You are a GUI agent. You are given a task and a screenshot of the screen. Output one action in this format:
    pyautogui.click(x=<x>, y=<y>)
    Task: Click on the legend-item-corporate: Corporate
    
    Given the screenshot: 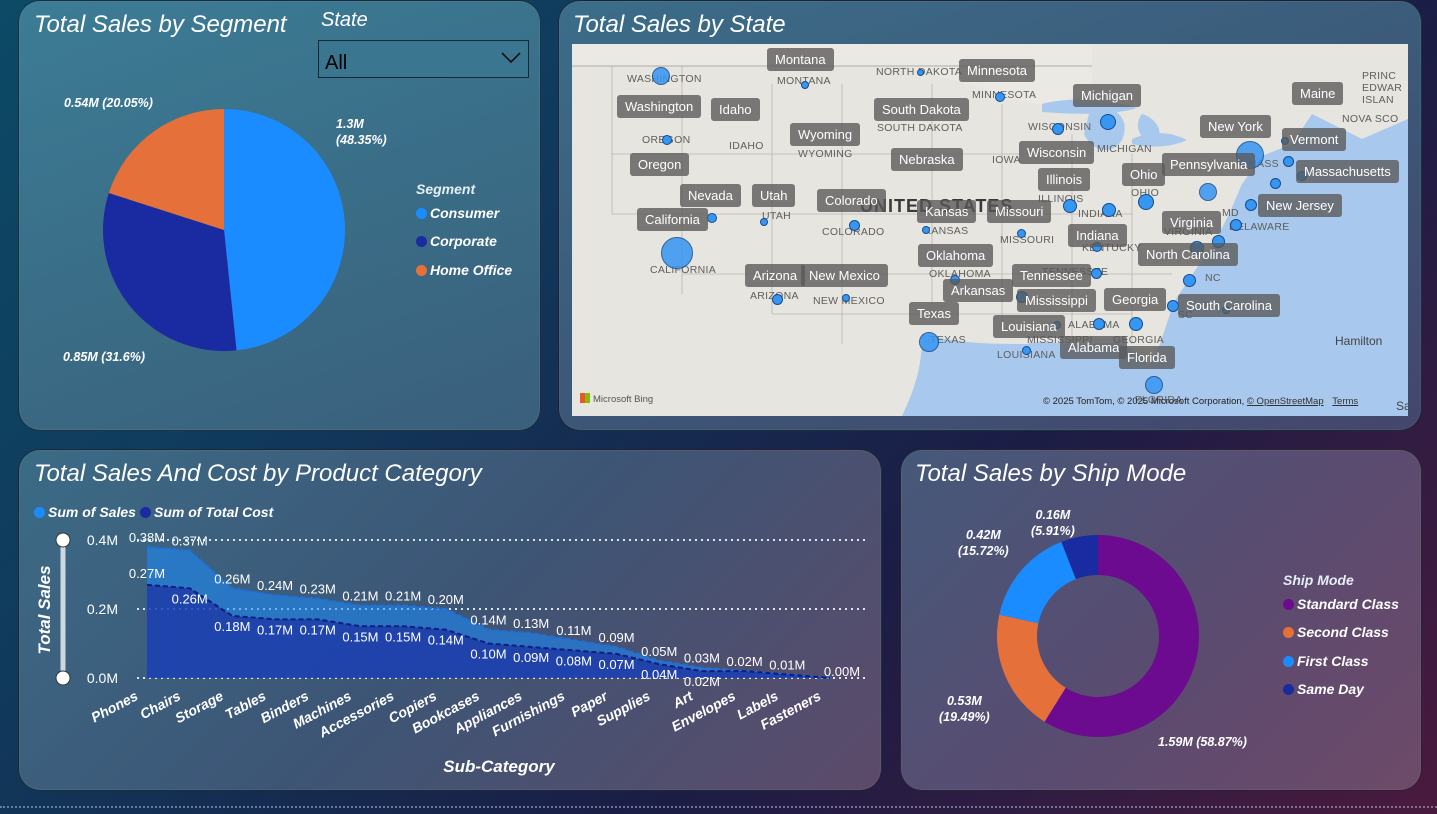 What is the action you would take?
    pyautogui.click(x=456, y=241)
    